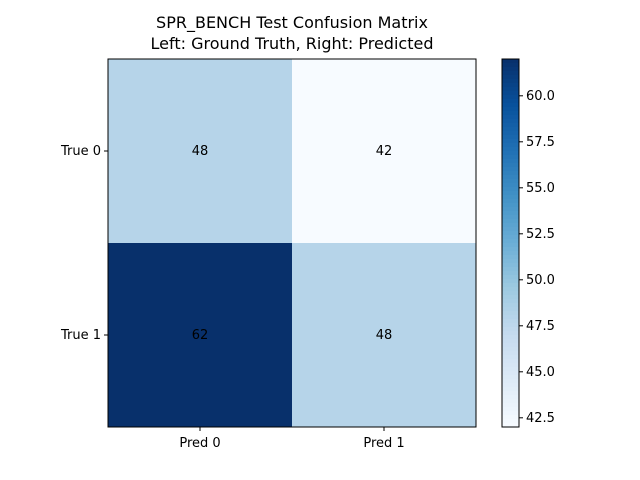 This screenshot has width=640, height=480. Describe the element at coordinates (540, 372) in the screenshot. I see `colorbar-tick-label: 45.0` at that location.